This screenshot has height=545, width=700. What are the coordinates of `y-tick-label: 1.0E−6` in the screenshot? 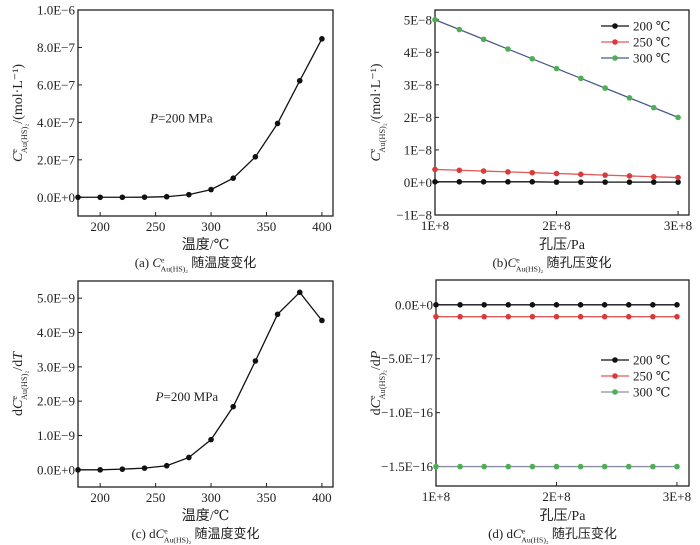 It's located at (56, 10).